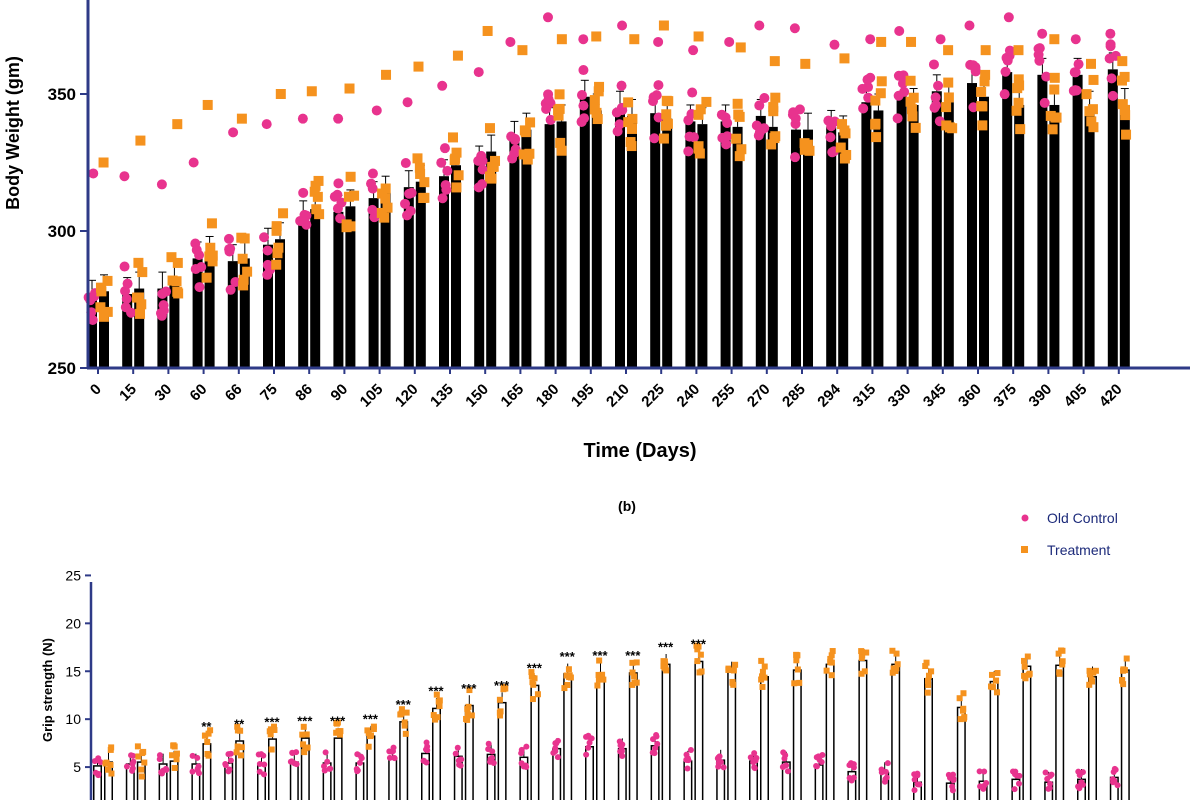 Image resolution: width=1200 pixels, height=800 pixels. Describe the element at coordinates (77, 767) in the screenshot. I see `grip-strength-y-tick-label: 5` at that location.